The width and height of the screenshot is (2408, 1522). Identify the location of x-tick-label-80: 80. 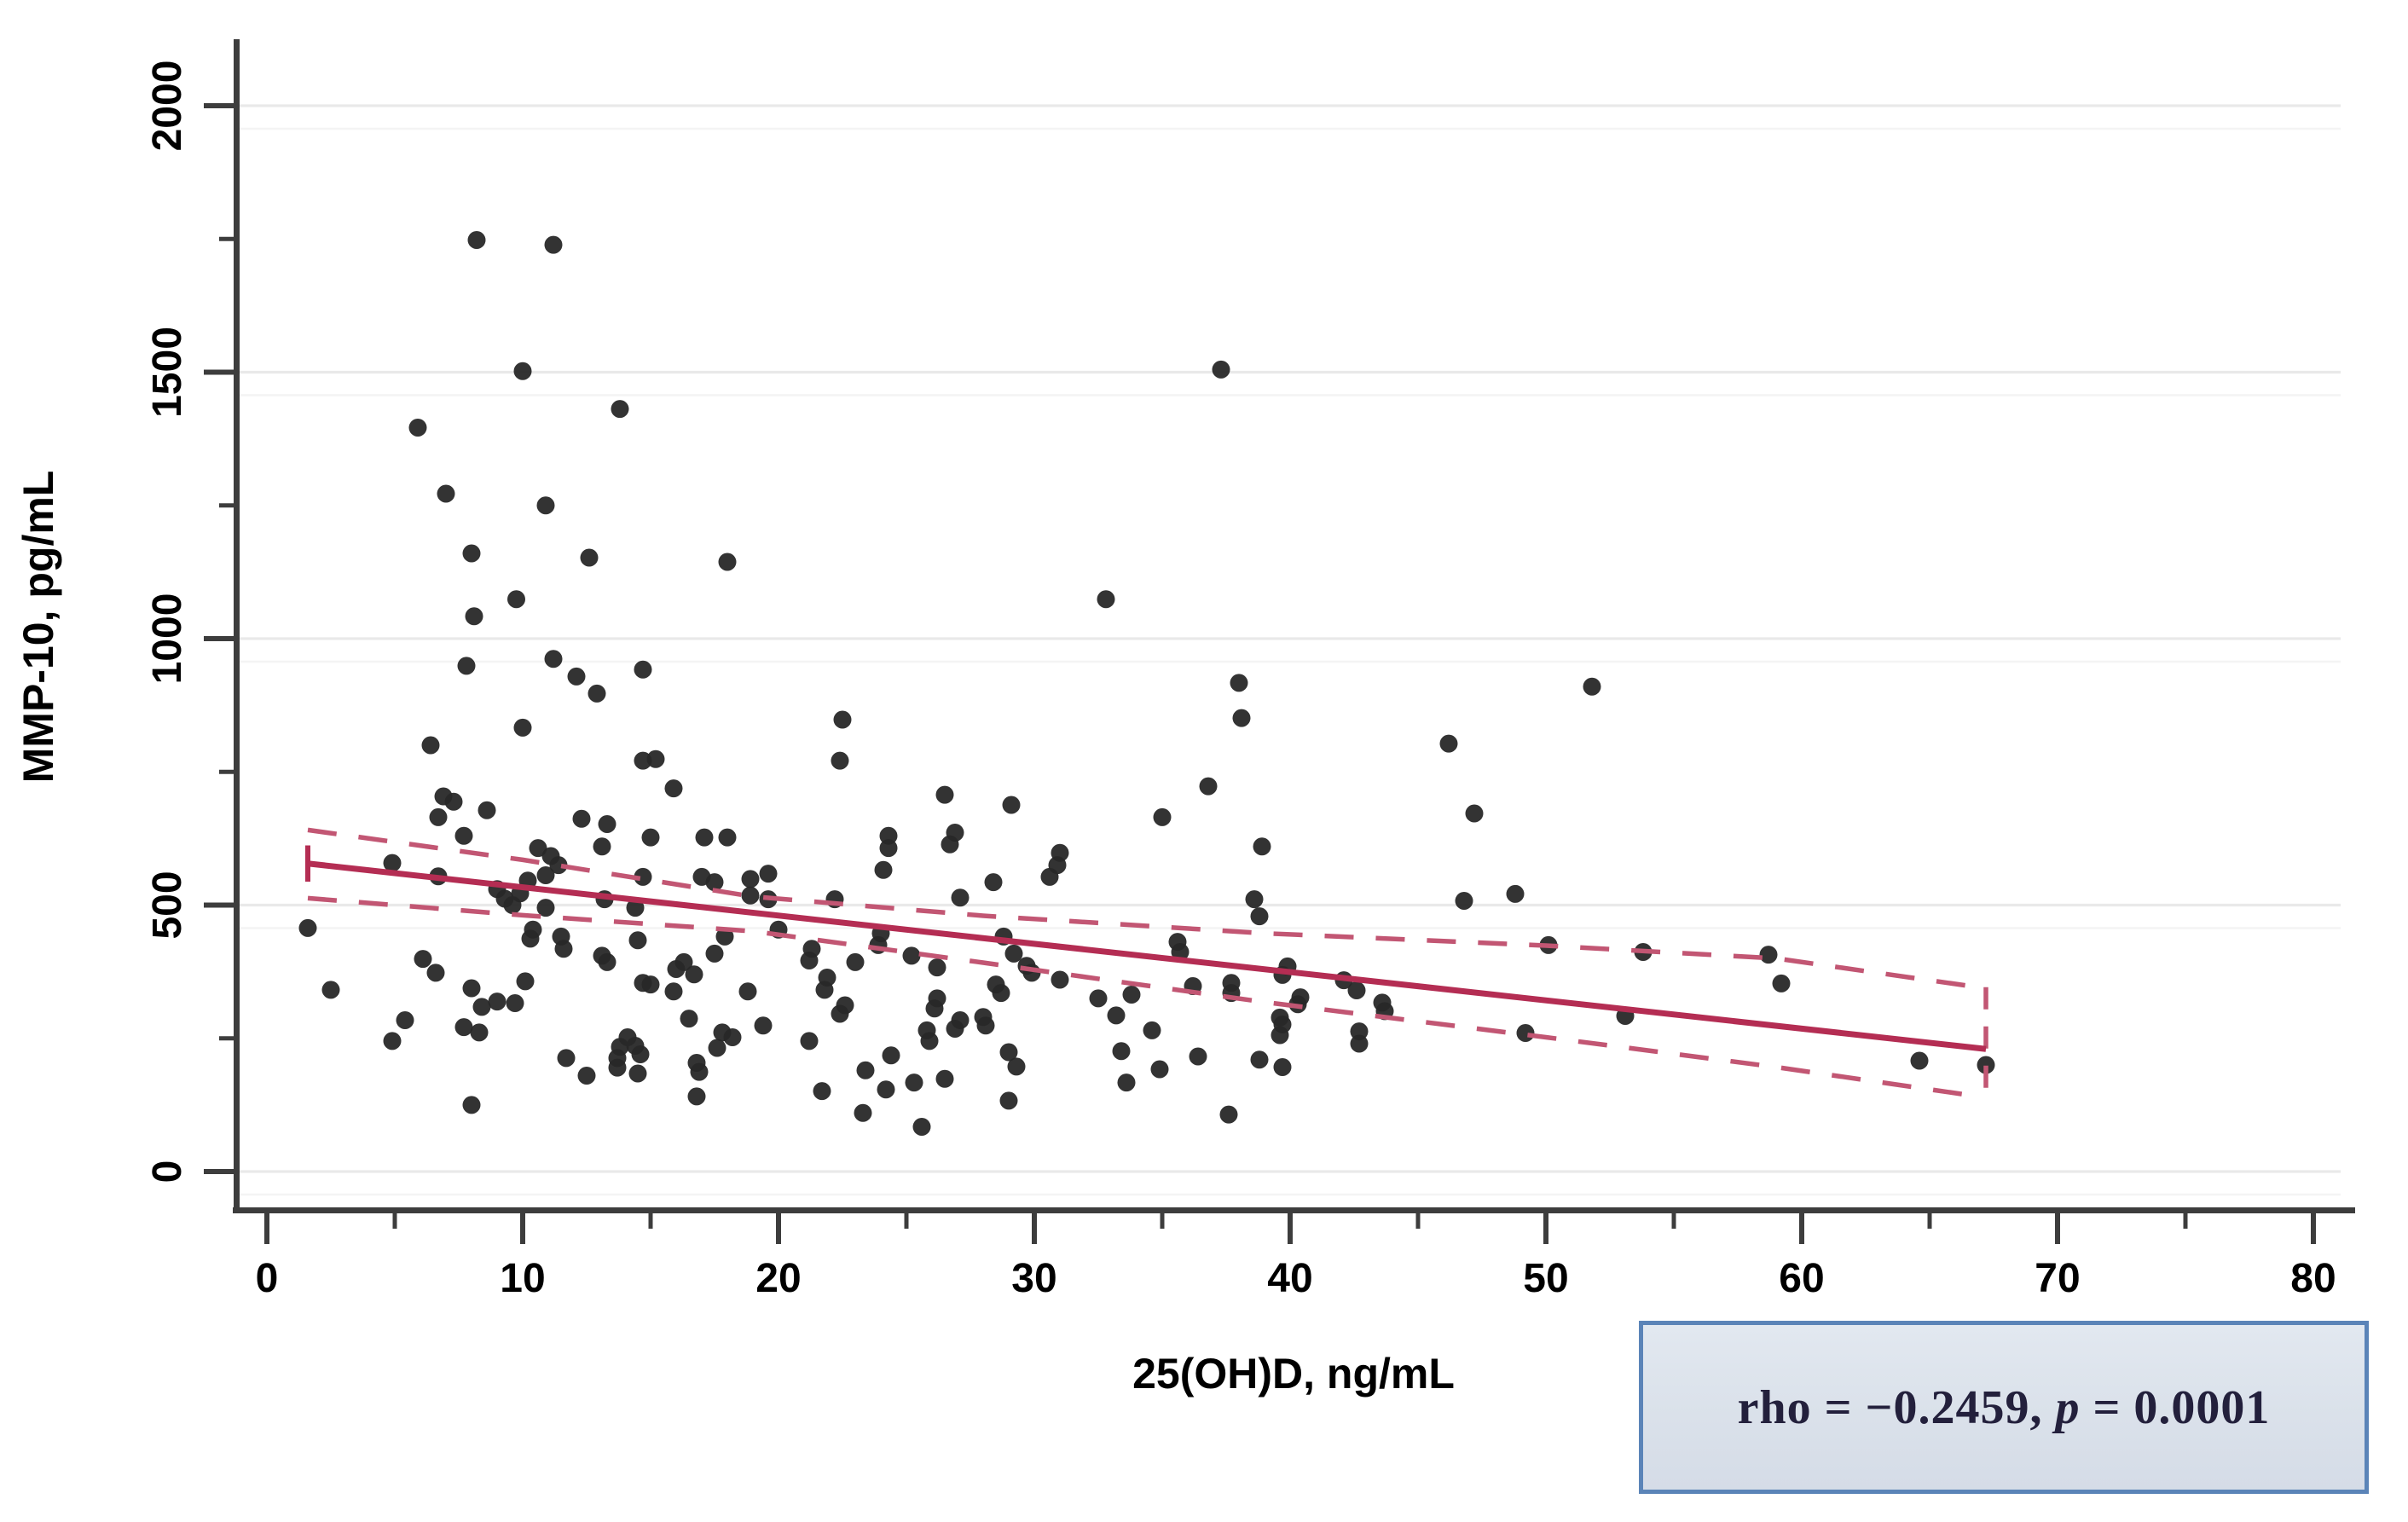
(2313, 1278).